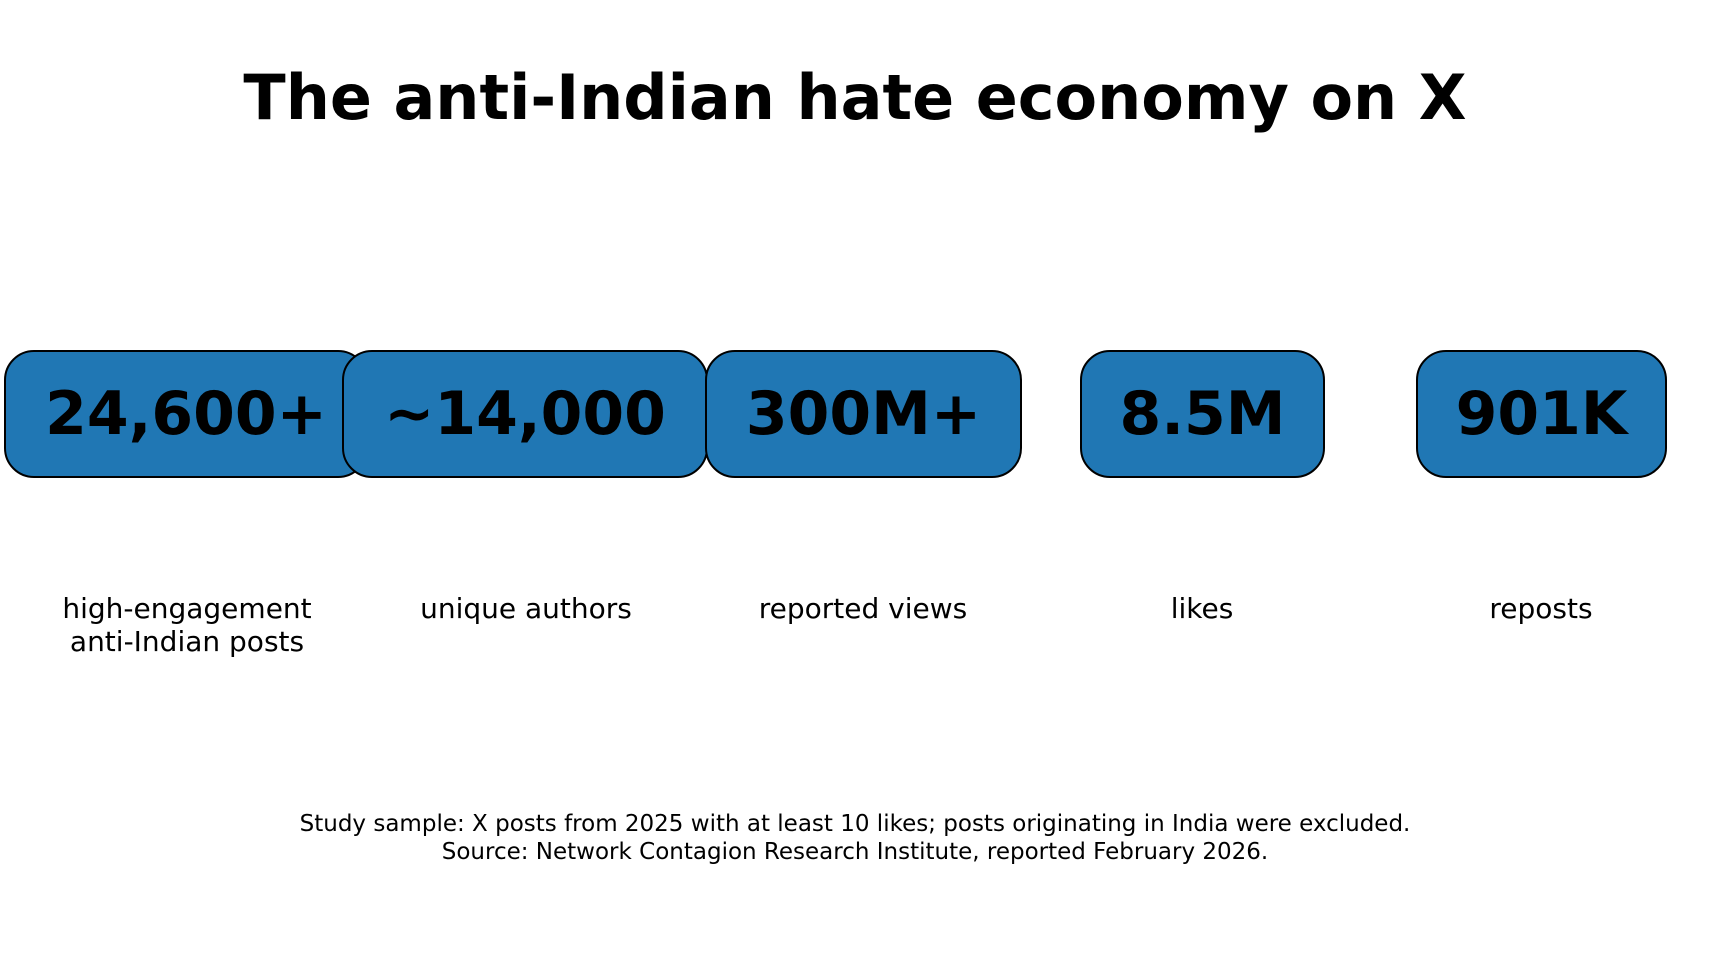 The width and height of the screenshot is (1710, 971). I want to click on stat-value-views: 300M+, so click(863, 414).